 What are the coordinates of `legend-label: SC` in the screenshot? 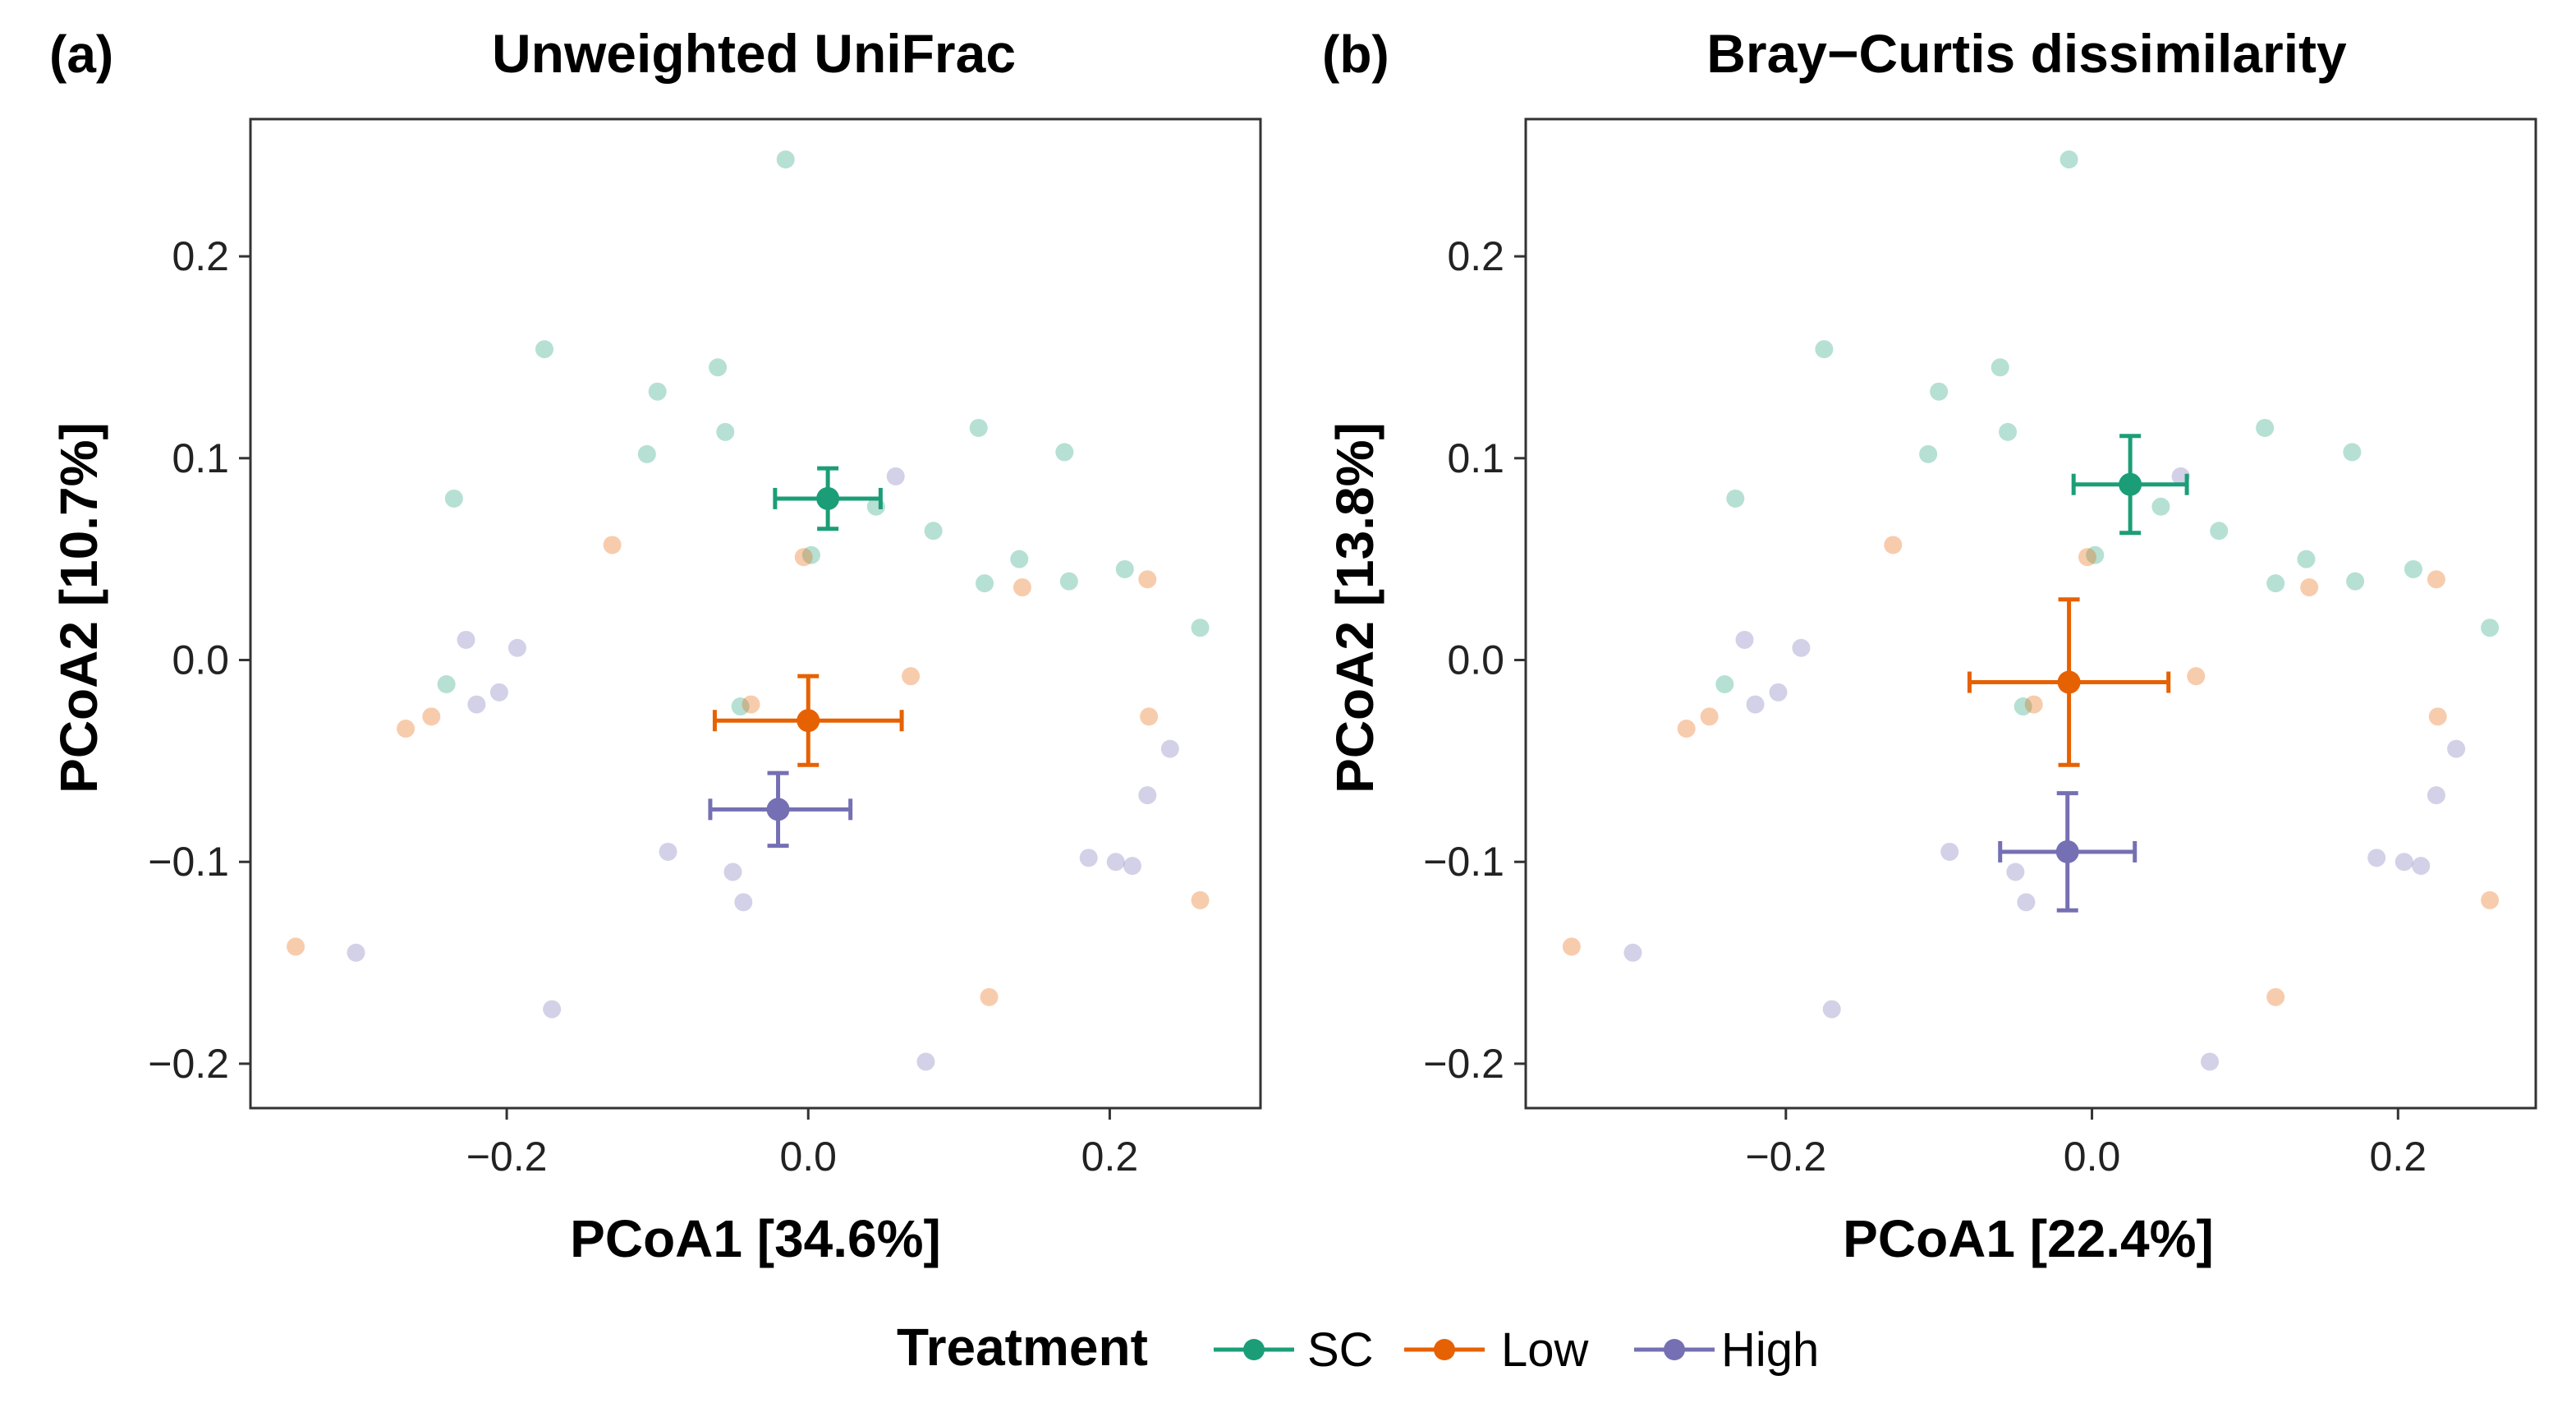 It's located at (1340, 1350).